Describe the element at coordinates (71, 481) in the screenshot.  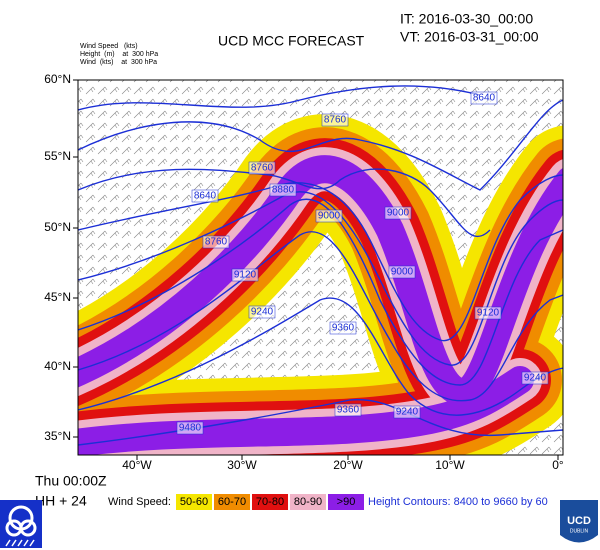
I see `day-time: Thu 00:00Z` at that location.